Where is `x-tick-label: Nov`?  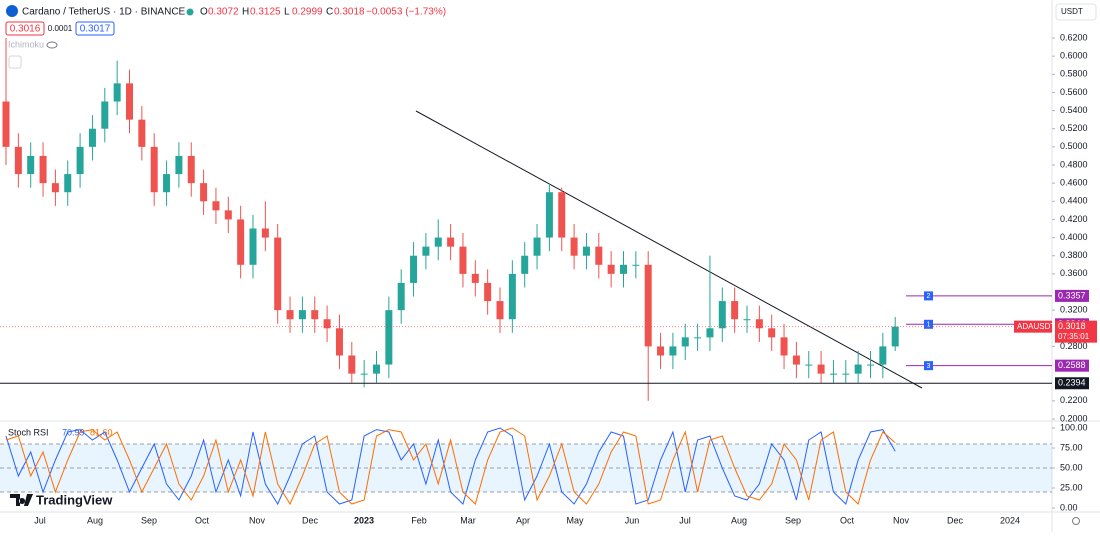
x-tick-label: Nov is located at coordinates (901, 520).